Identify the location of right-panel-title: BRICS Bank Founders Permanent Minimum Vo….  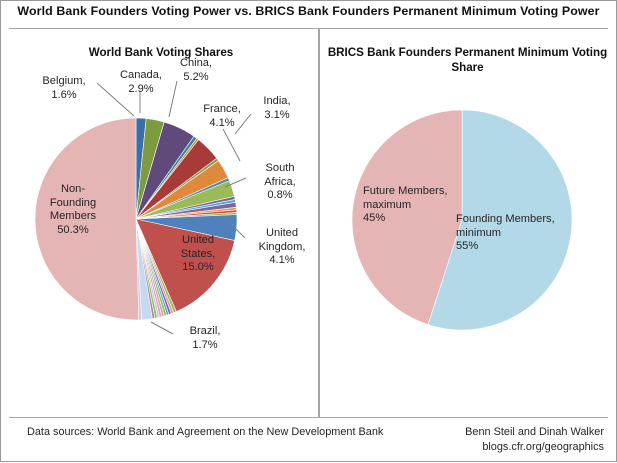
(467, 60).